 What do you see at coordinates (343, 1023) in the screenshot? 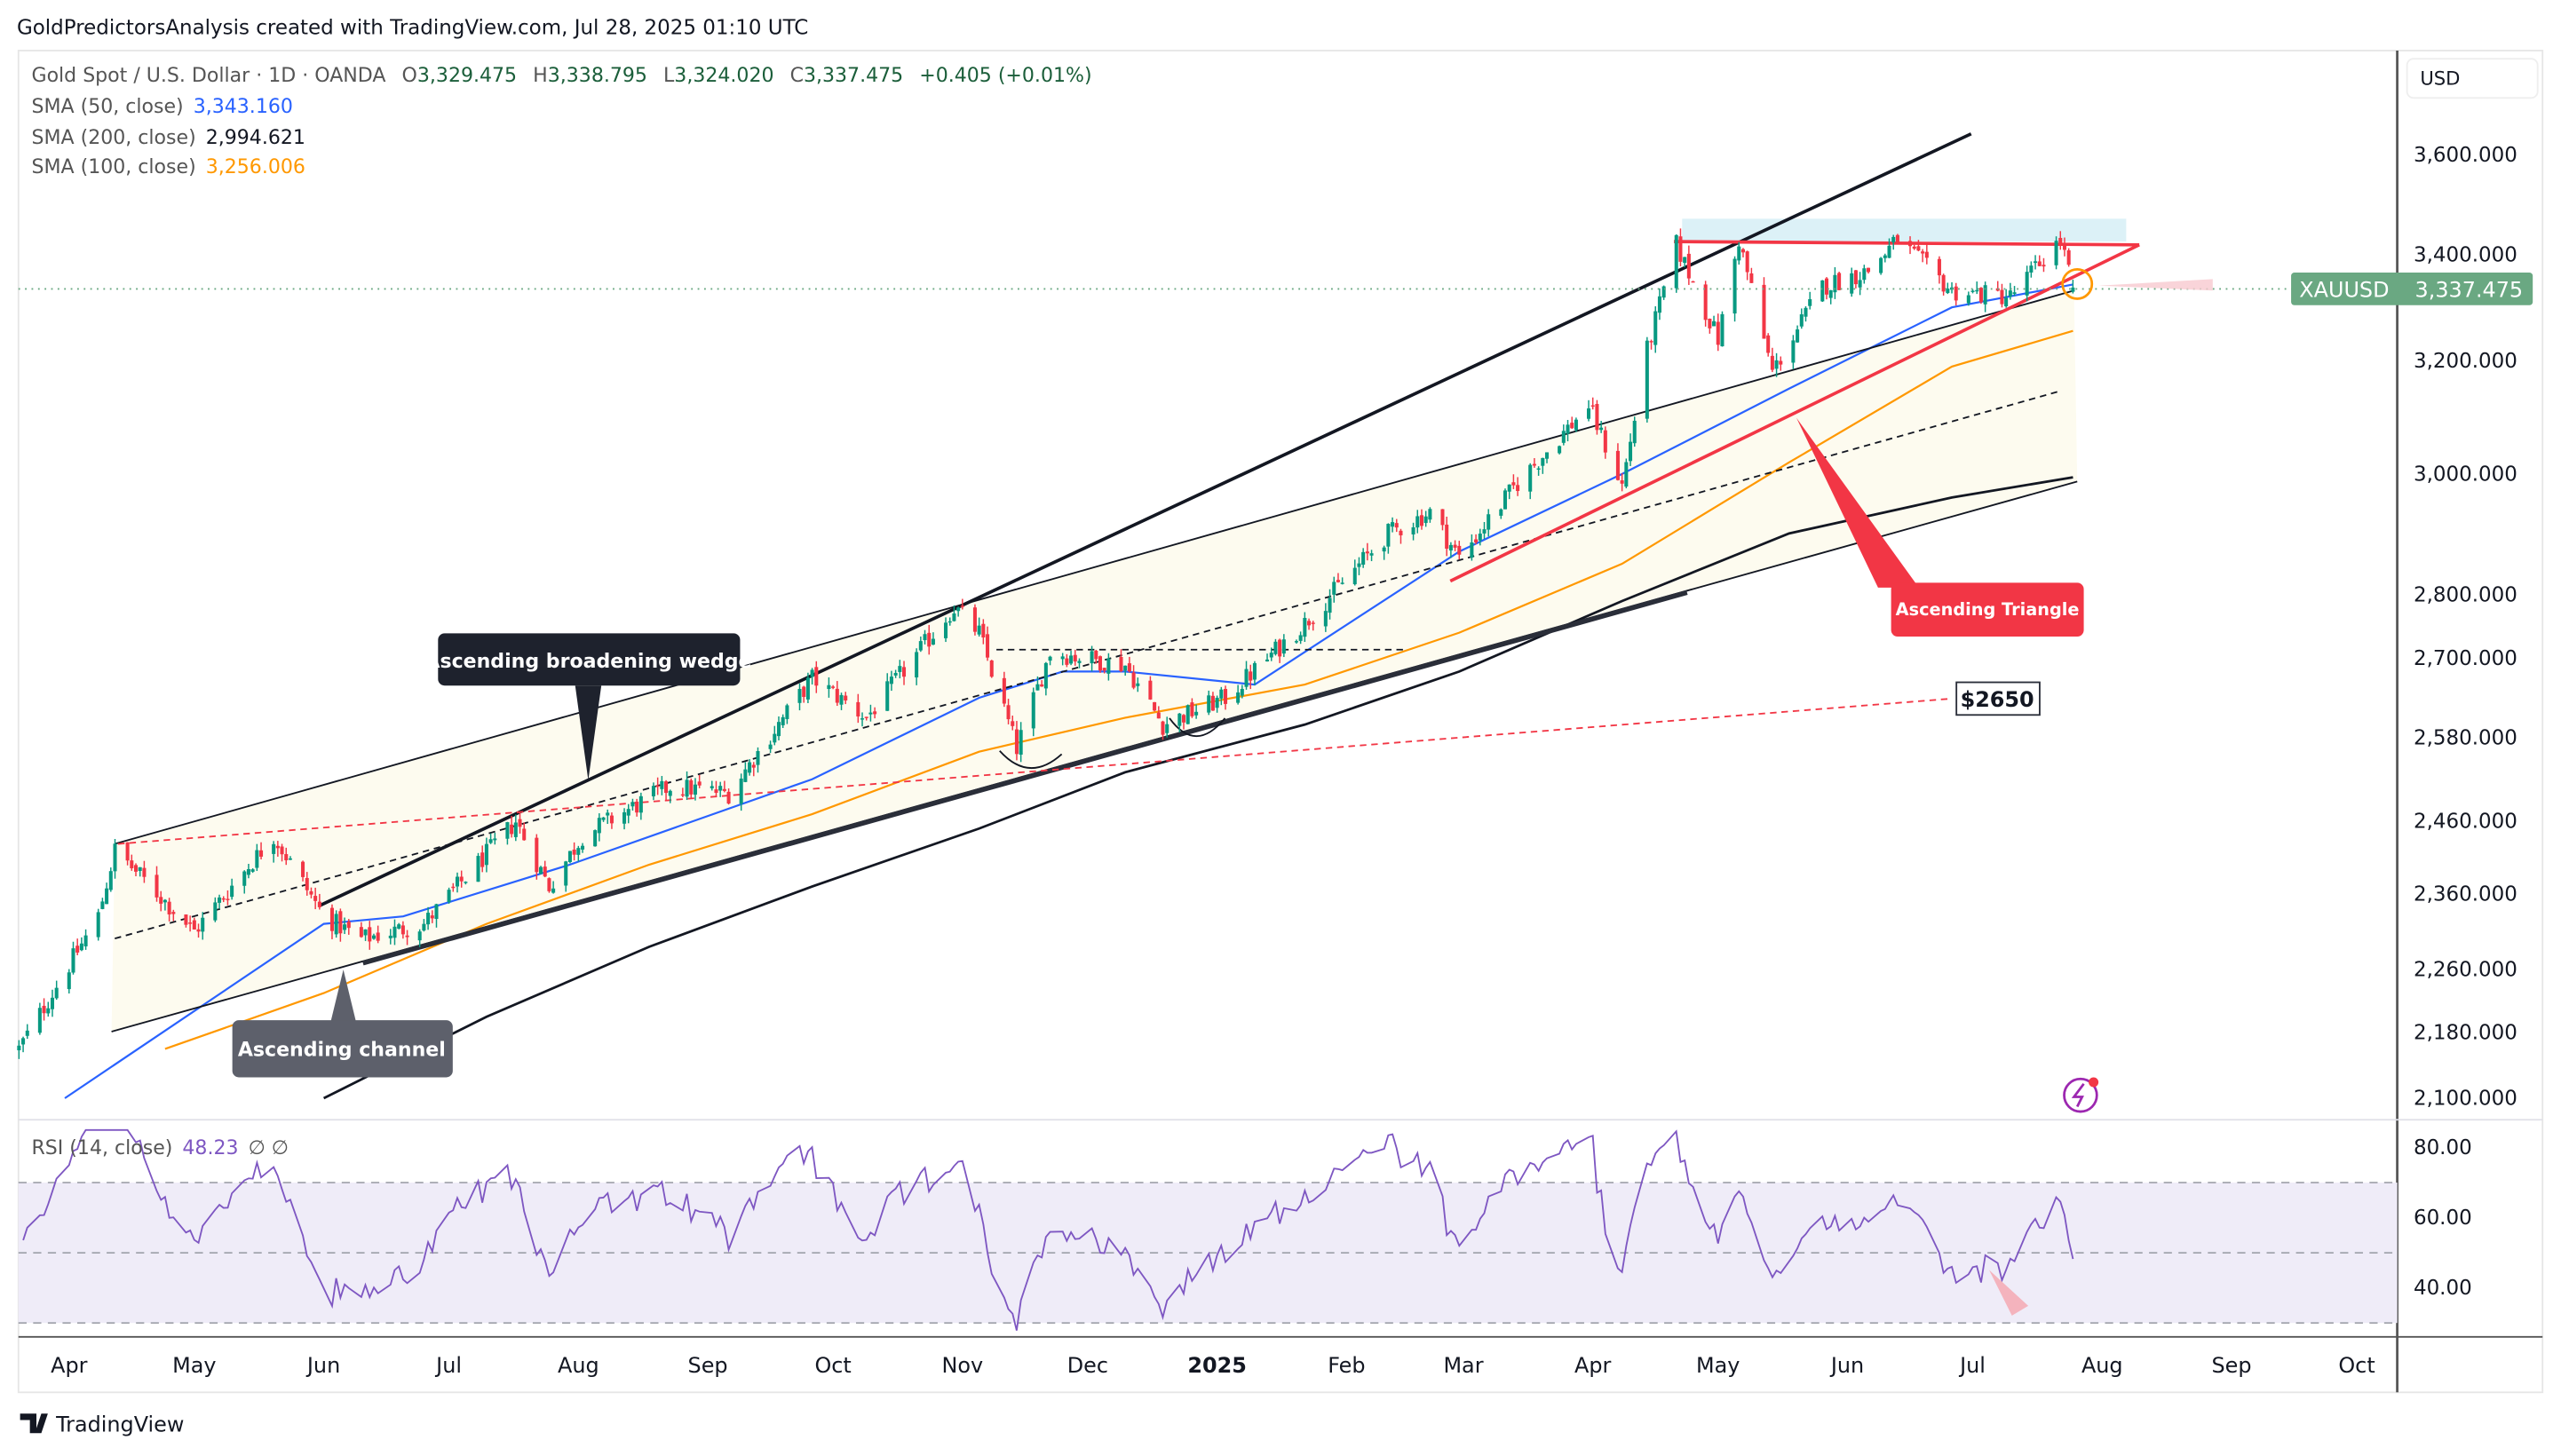
I see `channel-callout: Ascending channel` at bounding box center [343, 1023].